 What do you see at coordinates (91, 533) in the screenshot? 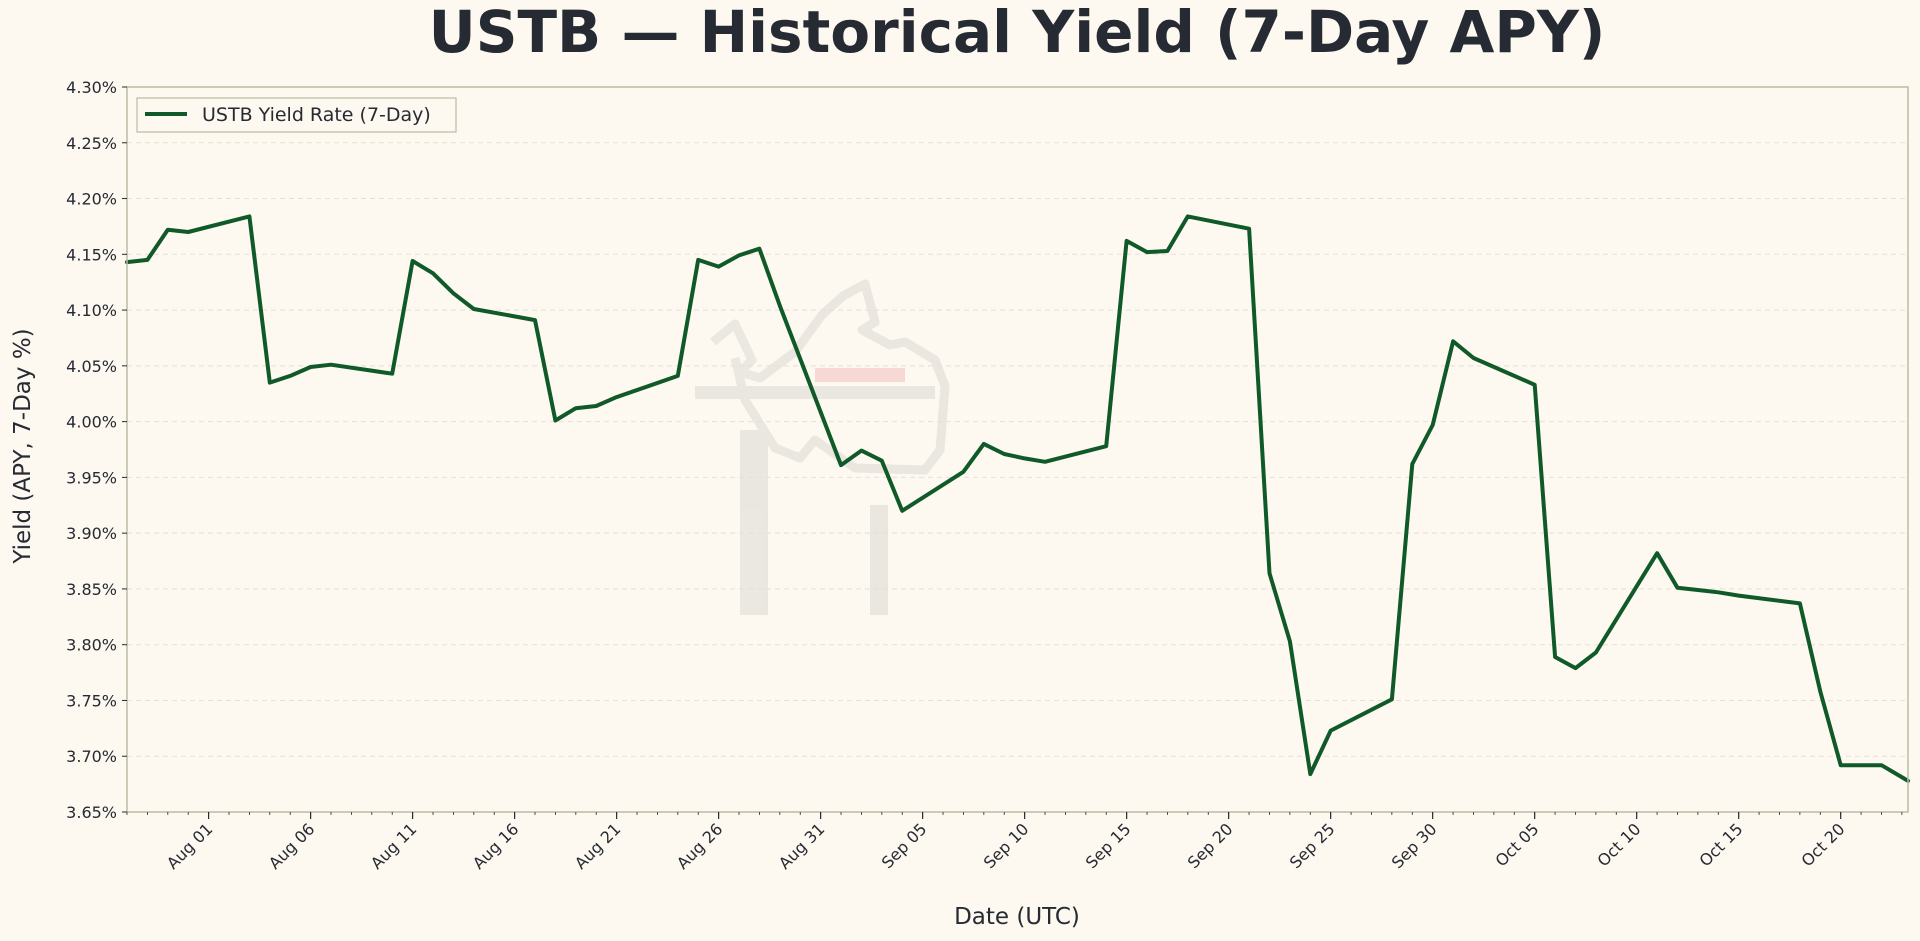
I see `y-tick-label: 3.90%` at bounding box center [91, 533].